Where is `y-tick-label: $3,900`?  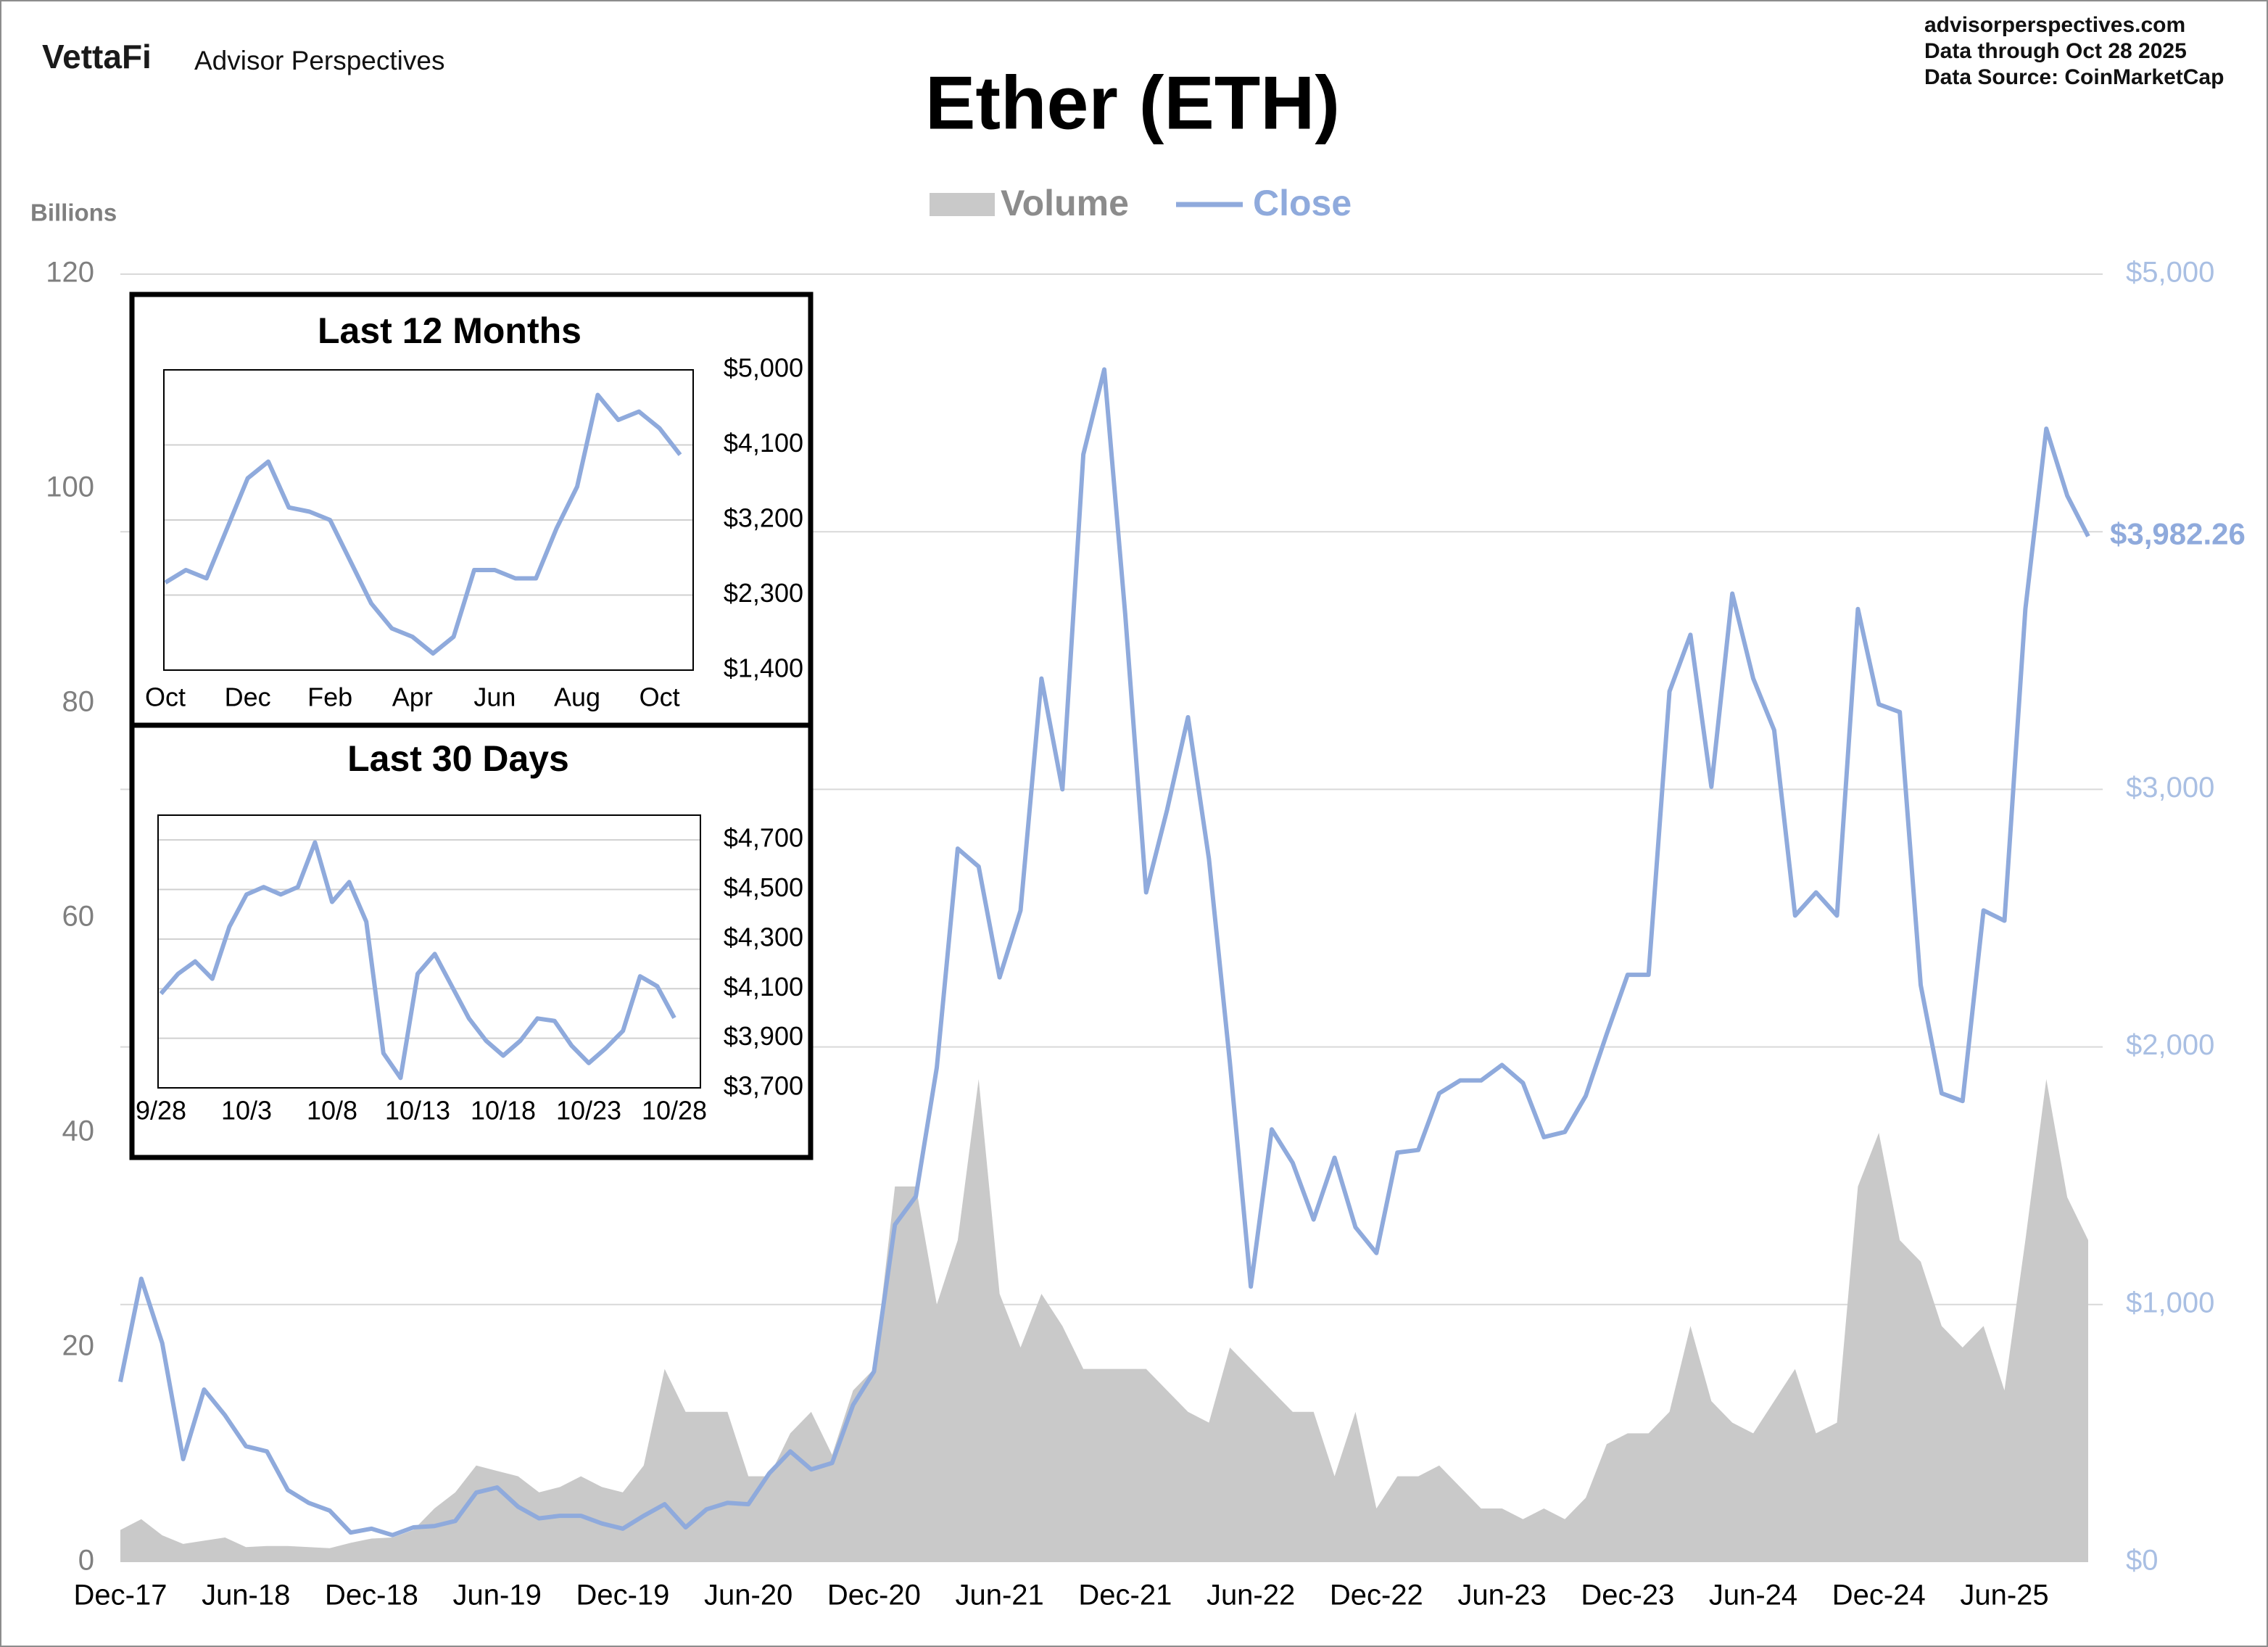 y-tick-label: $3,900 is located at coordinates (763, 1036).